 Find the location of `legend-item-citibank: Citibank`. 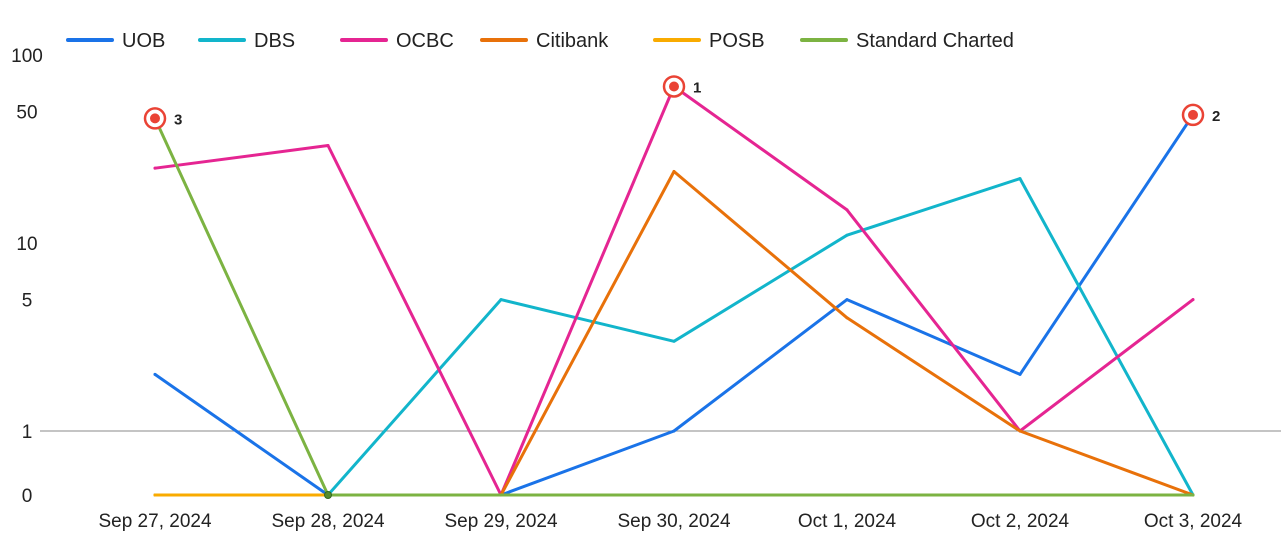

legend-item-citibank: Citibank is located at coordinates (544, 41).